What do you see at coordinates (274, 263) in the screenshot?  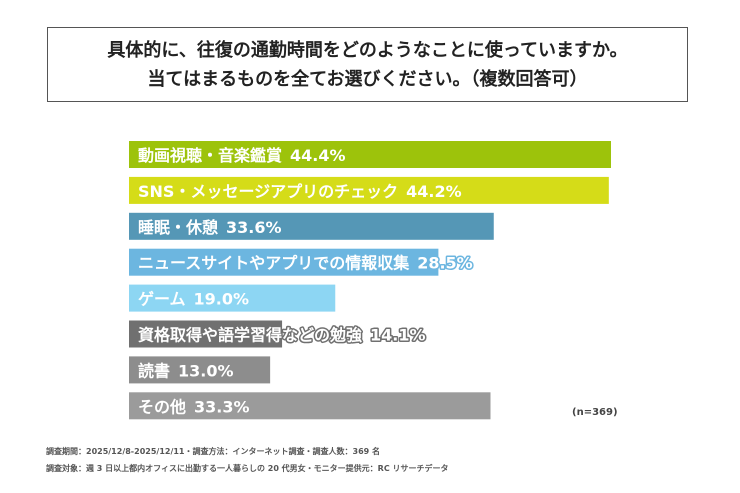 I see `category-label: ニュースサイトやアプリでの情報収集` at bounding box center [274, 263].